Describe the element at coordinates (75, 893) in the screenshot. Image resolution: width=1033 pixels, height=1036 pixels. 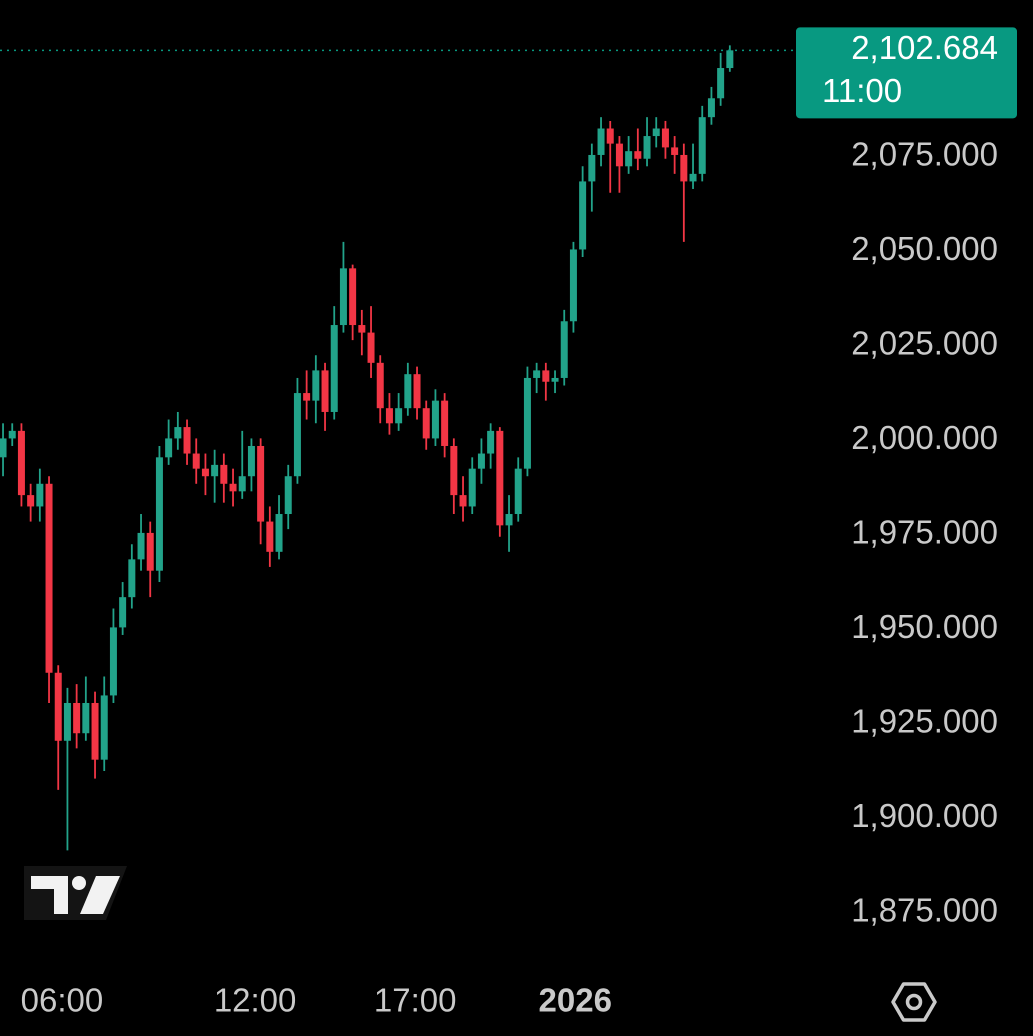
I see `tradingview-logo` at that location.